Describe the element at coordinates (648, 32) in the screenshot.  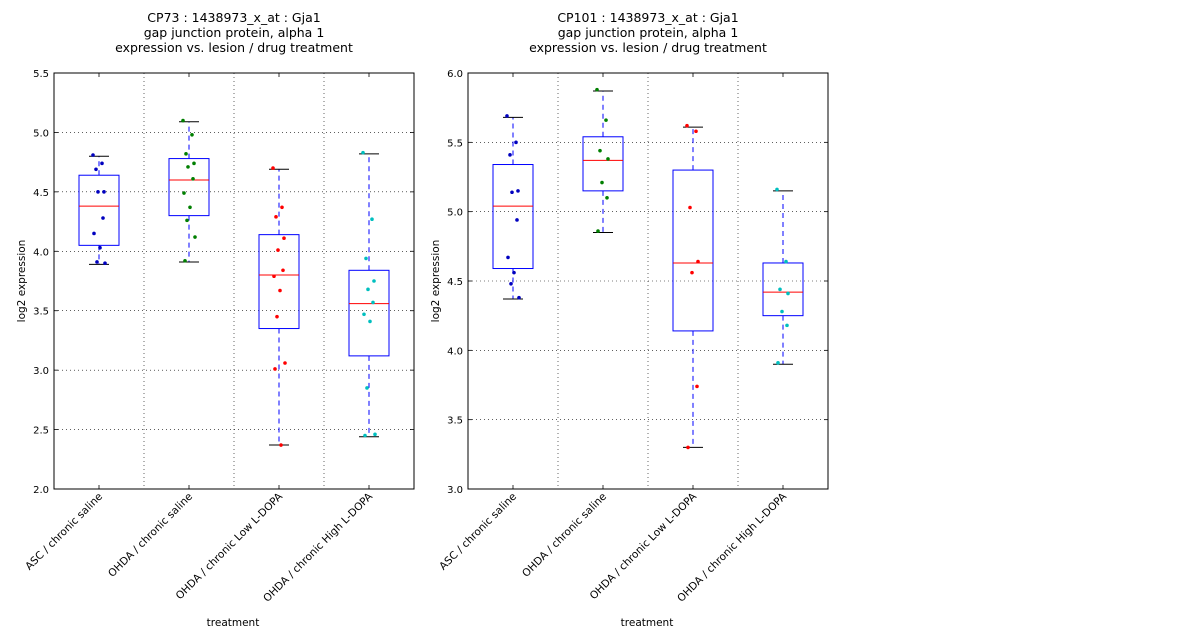
I see `chart-title-line-2: gap junction protein, alpha 1` at that location.